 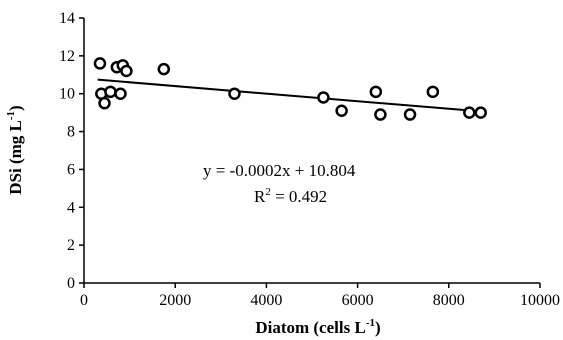 I want to click on r-squared-annotation: R2 = 0.492, so click(x=290, y=196).